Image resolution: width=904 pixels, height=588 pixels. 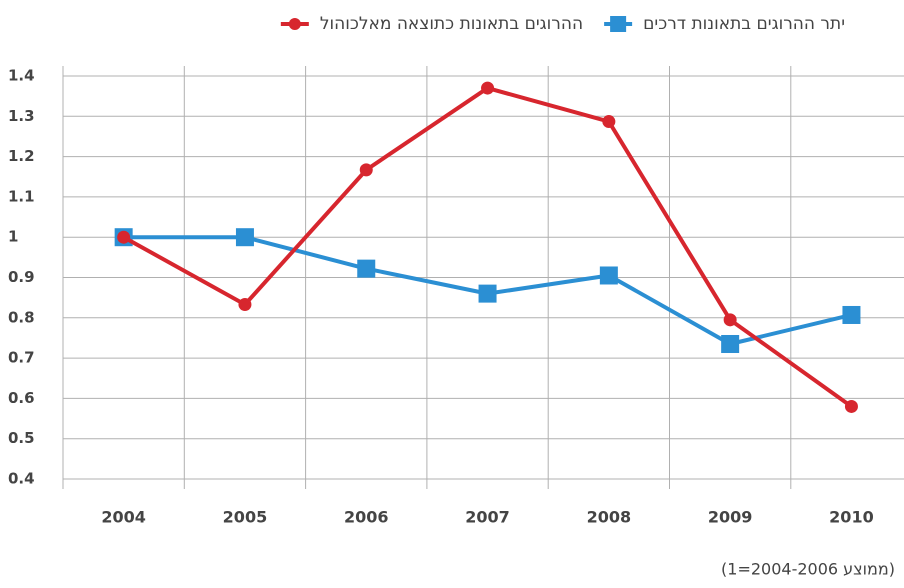 I want to click on y-tick-label: 1.2, so click(x=21, y=156).